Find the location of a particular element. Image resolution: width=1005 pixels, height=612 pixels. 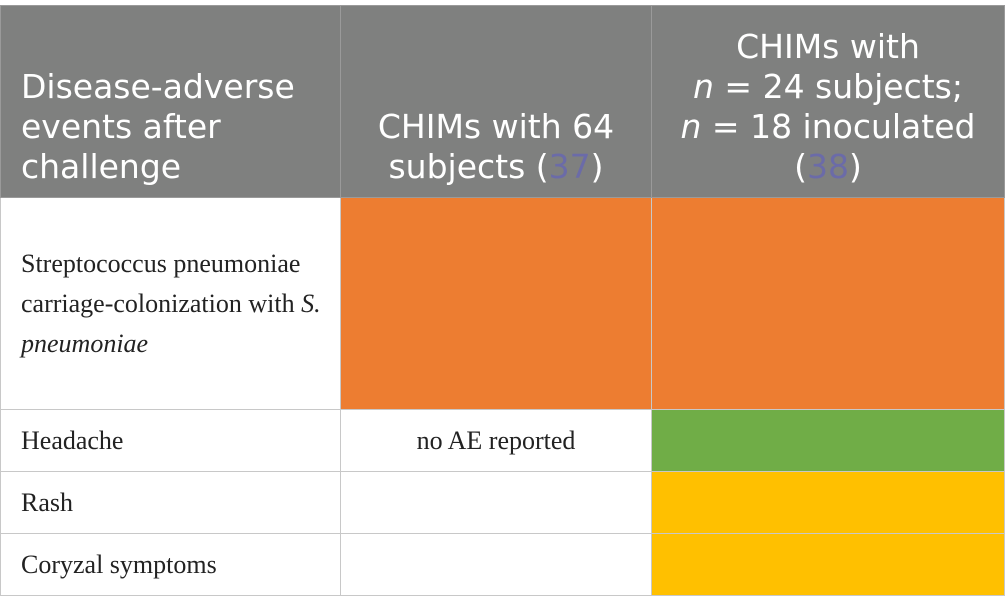

row-label-pneumoniae-italic: S. pneumoniae is located at coordinates (171, 323).